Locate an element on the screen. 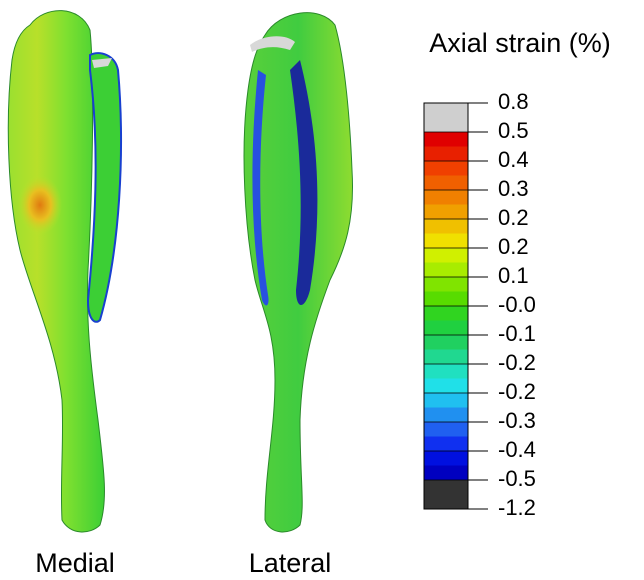 The height and width of the screenshot is (580, 644). panel-label: Lateral is located at coordinates (290, 563).